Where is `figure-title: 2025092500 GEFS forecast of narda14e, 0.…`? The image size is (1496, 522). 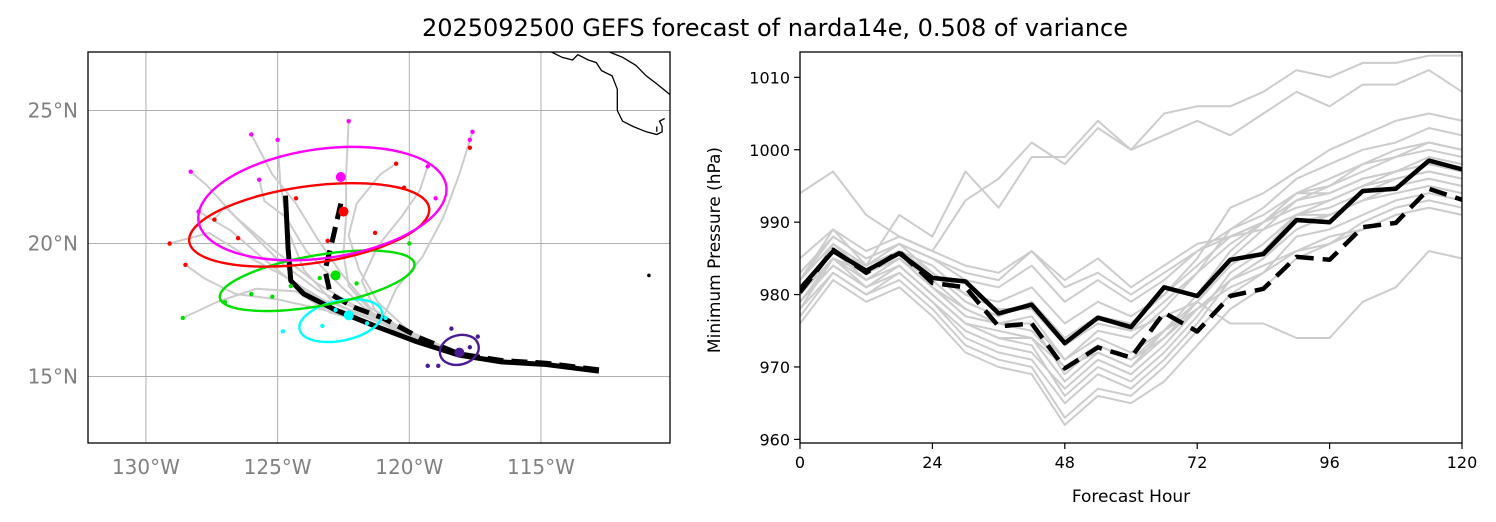
figure-title: 2025092500 GEFS forecast of narda14e, 0.… is located at coordinates (775, 28).